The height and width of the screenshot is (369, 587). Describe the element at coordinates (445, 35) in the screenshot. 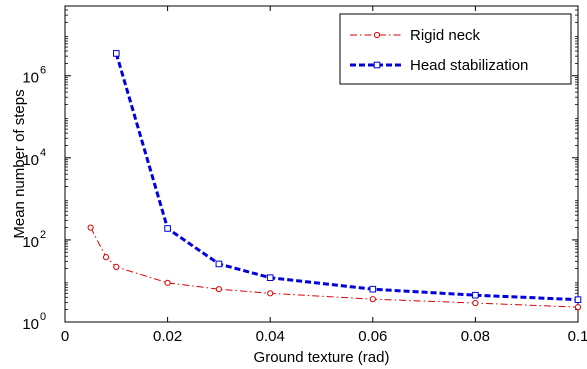

I see `legend-label: Rigid neck` at that location.